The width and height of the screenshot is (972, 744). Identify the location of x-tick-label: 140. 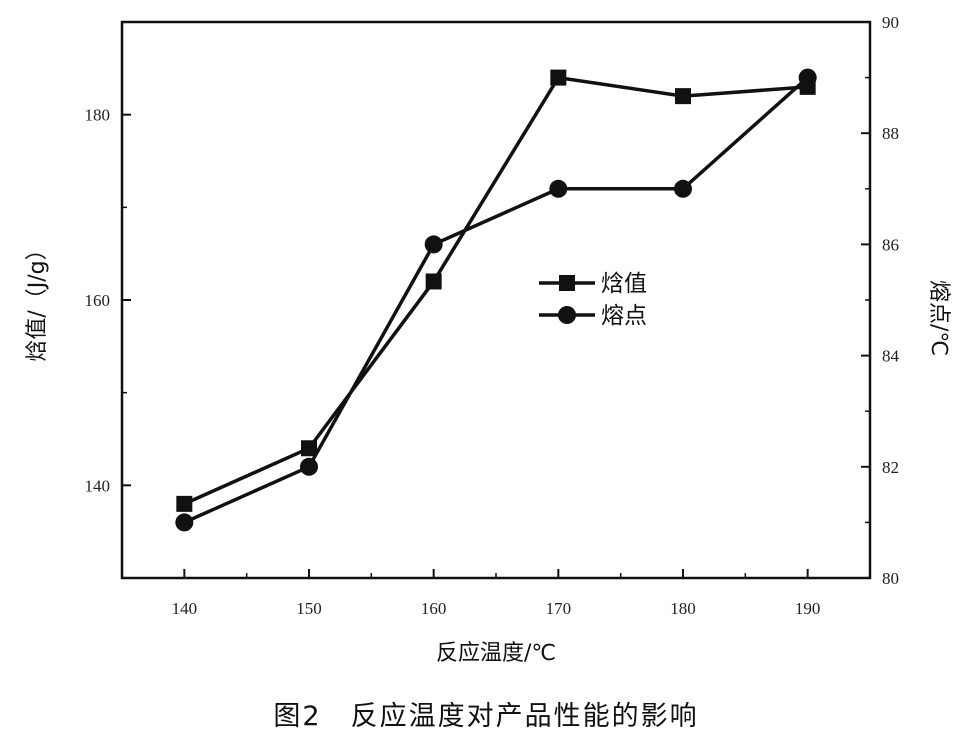
(185, 608).